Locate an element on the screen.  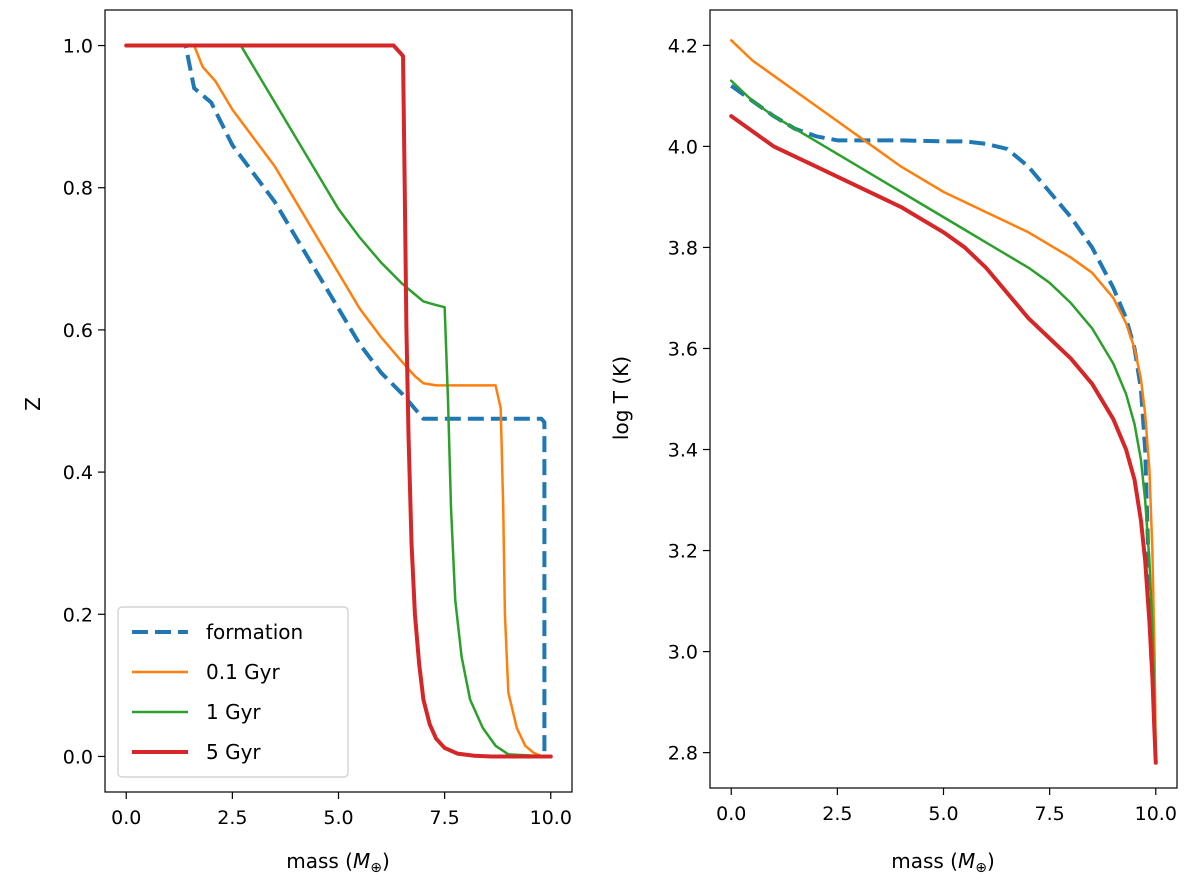
left-ytick-label: 0.8 is located at coordinates (78, 189).